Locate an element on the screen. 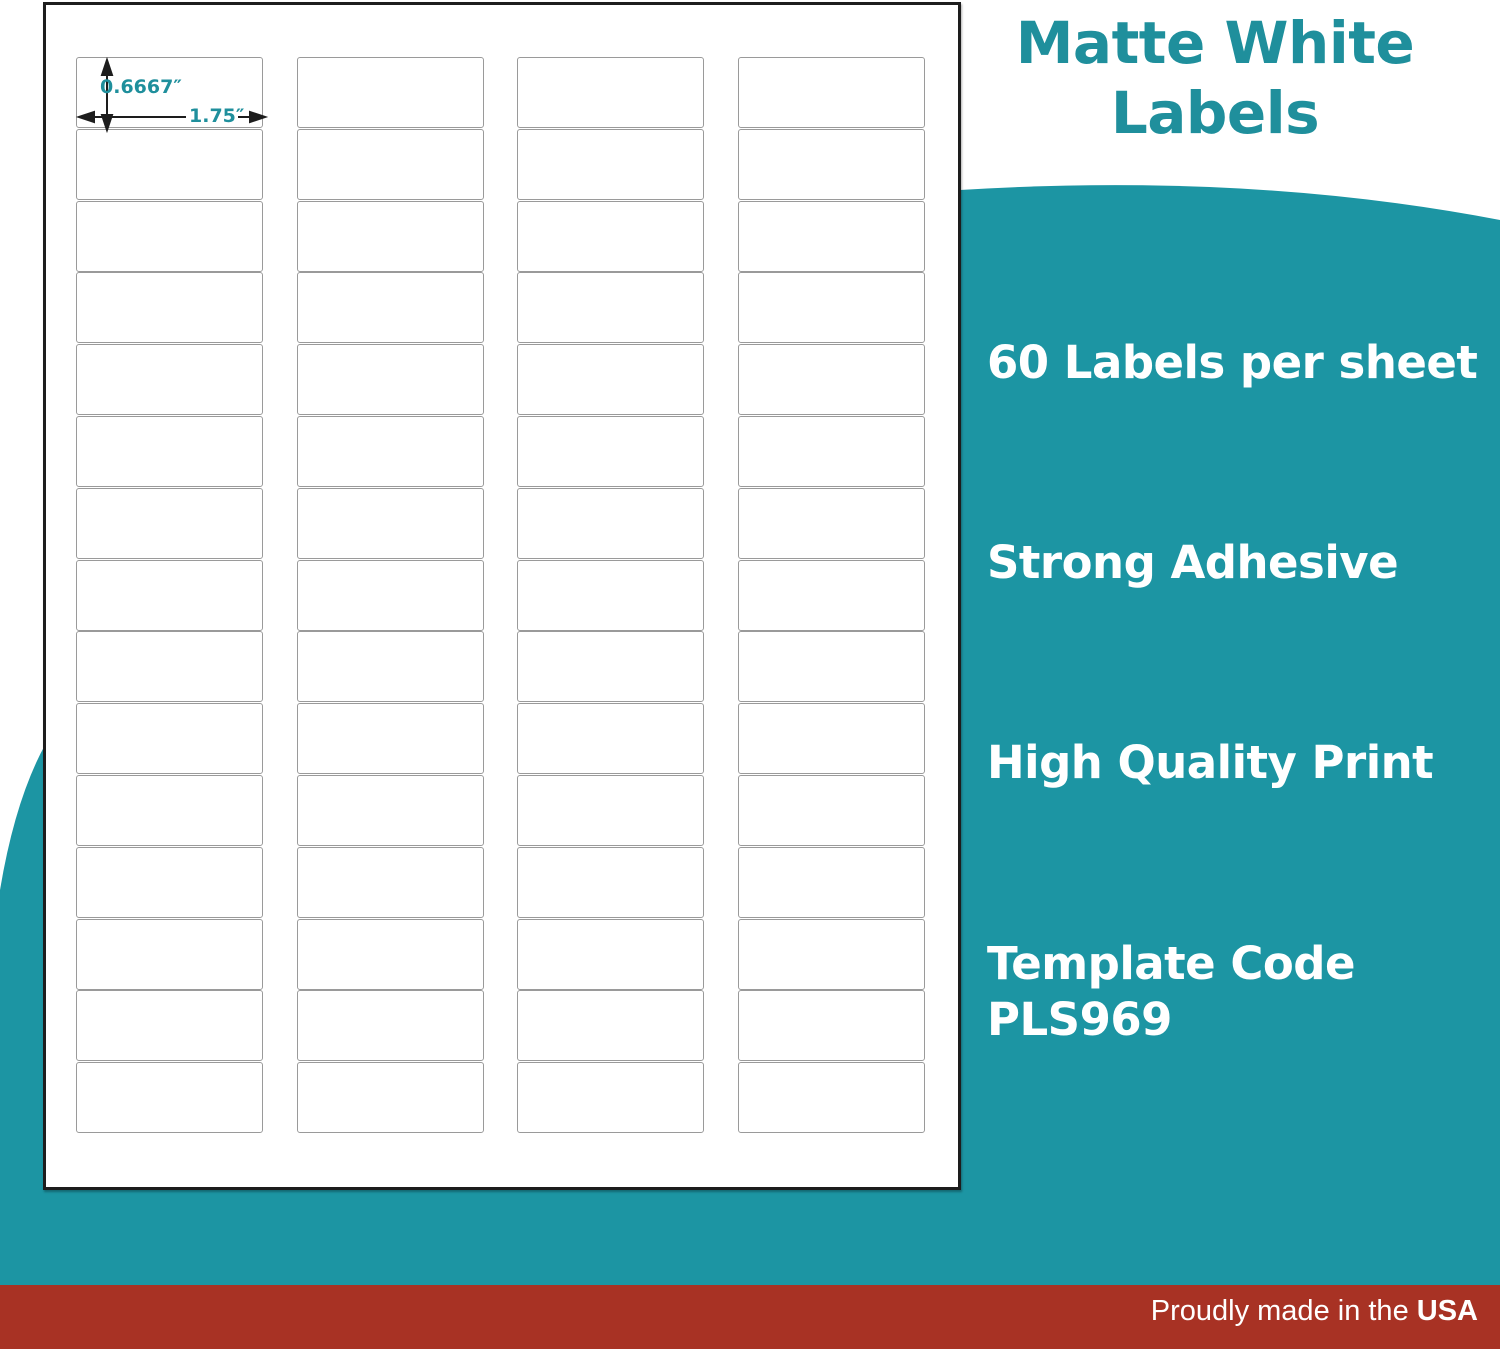 Image resolution: width=1500 pixels, height=1349 pixels. label-height-dimension: 0.6667″ is located at coordinates (141, 87).